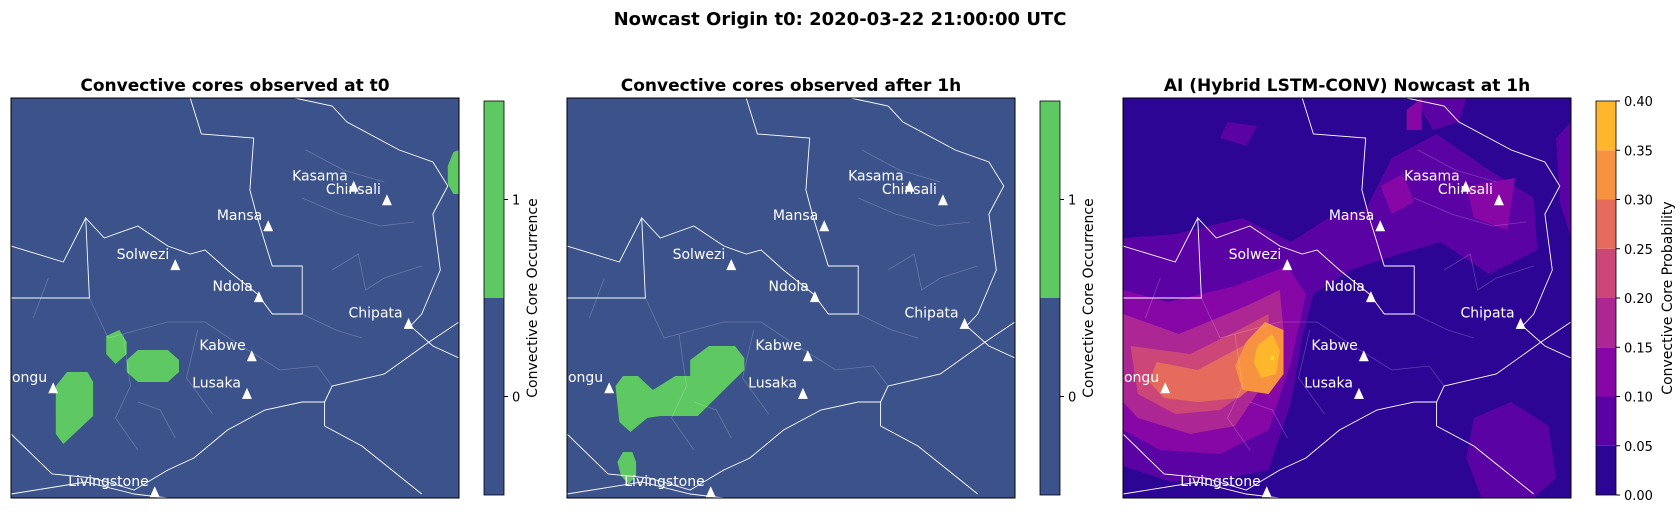  I want to click on panel-2-colorbar: 01, so click(1057, 298).